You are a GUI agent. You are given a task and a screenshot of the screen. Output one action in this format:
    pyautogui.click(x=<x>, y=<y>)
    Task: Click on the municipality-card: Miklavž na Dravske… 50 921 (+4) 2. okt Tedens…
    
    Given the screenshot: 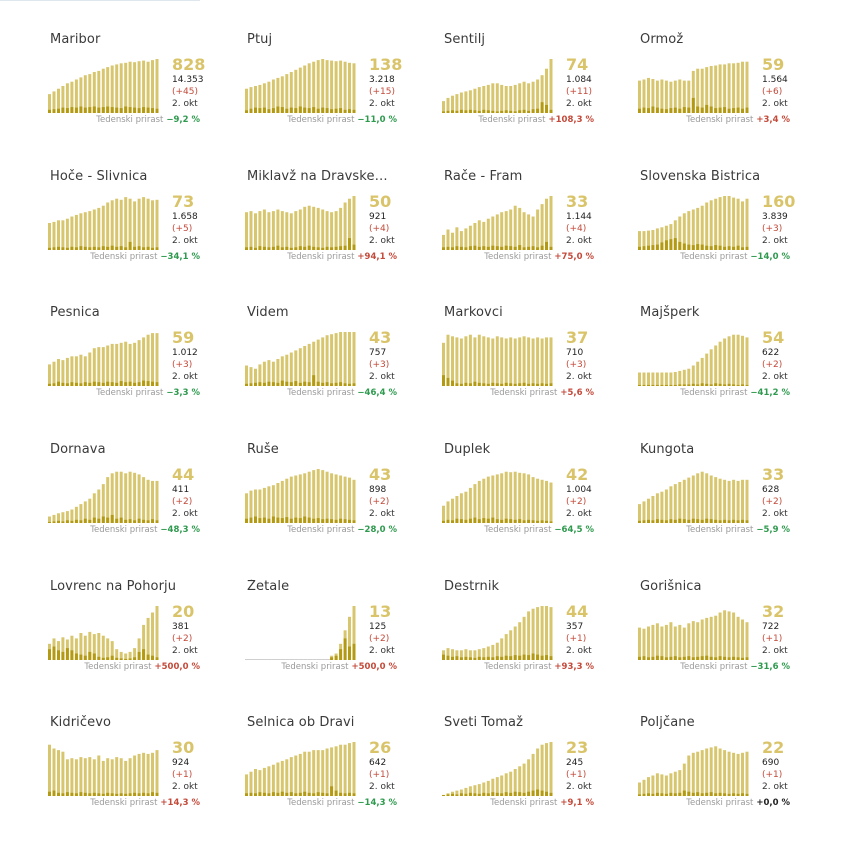 What is the action you would take?
    pyautogui.click(x=340, y=235)
    